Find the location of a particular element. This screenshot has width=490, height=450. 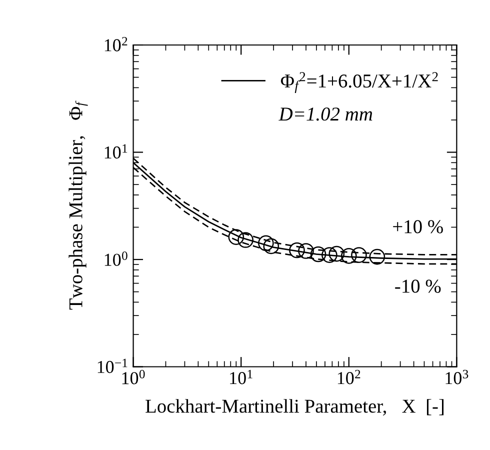

x-tick-label: 10$^{1}$ is located at coordinates (241, 377).